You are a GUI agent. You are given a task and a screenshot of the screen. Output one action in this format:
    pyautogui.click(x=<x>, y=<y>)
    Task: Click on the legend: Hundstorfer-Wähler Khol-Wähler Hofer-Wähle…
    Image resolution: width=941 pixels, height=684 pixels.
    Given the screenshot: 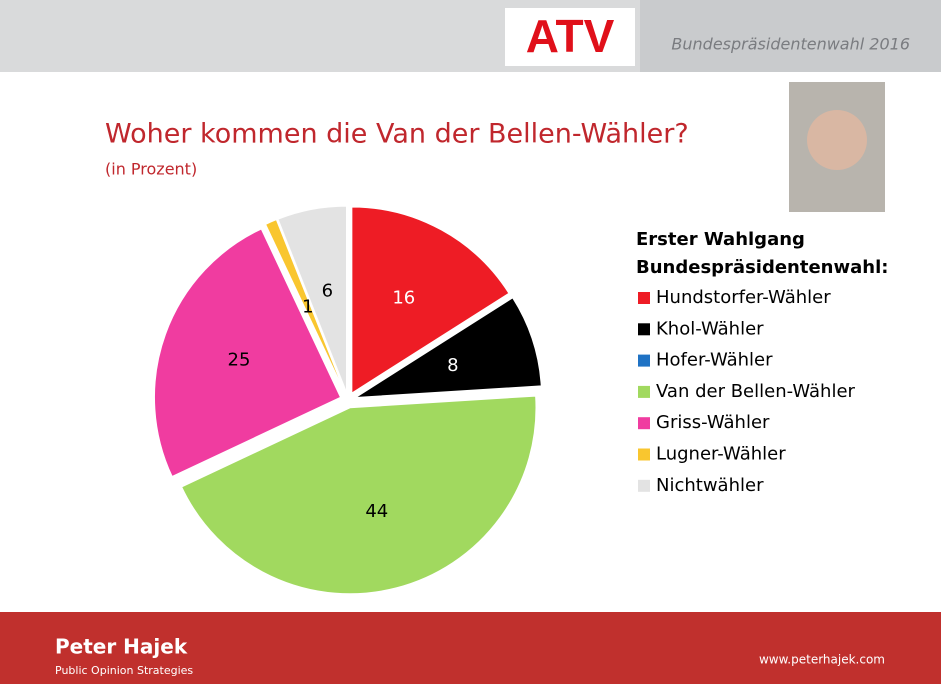 What is the action you would take?
    pyautogui.click(x=747, y=391)
    